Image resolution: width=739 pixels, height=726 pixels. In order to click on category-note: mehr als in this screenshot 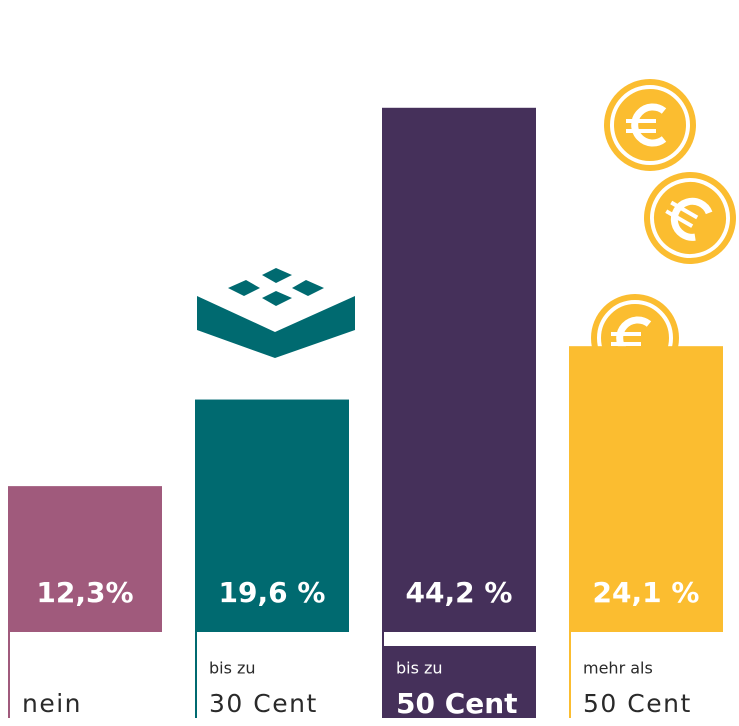, I will do `click(618, 668)`.